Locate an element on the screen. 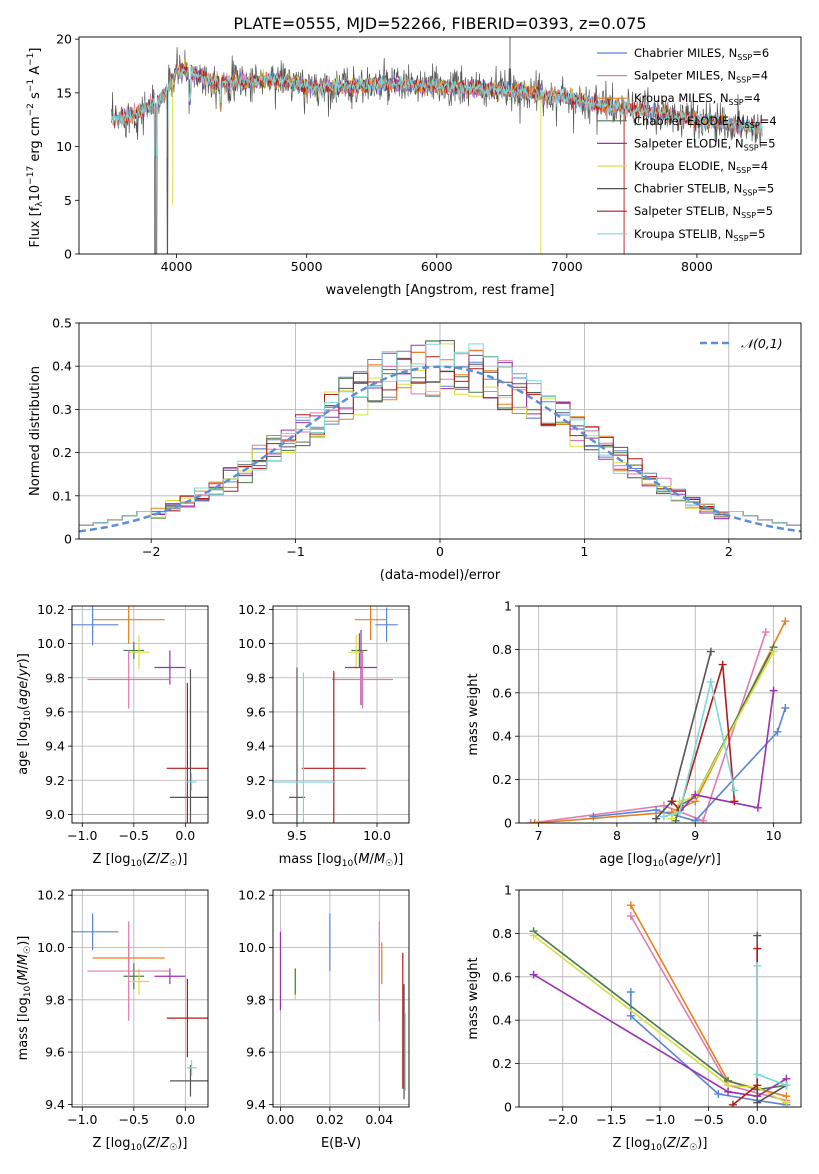 Image resolution: width=819 pixels, height=1174 pixels. spectrum-ytick-label: 5 is located at coordinates (68, 200).